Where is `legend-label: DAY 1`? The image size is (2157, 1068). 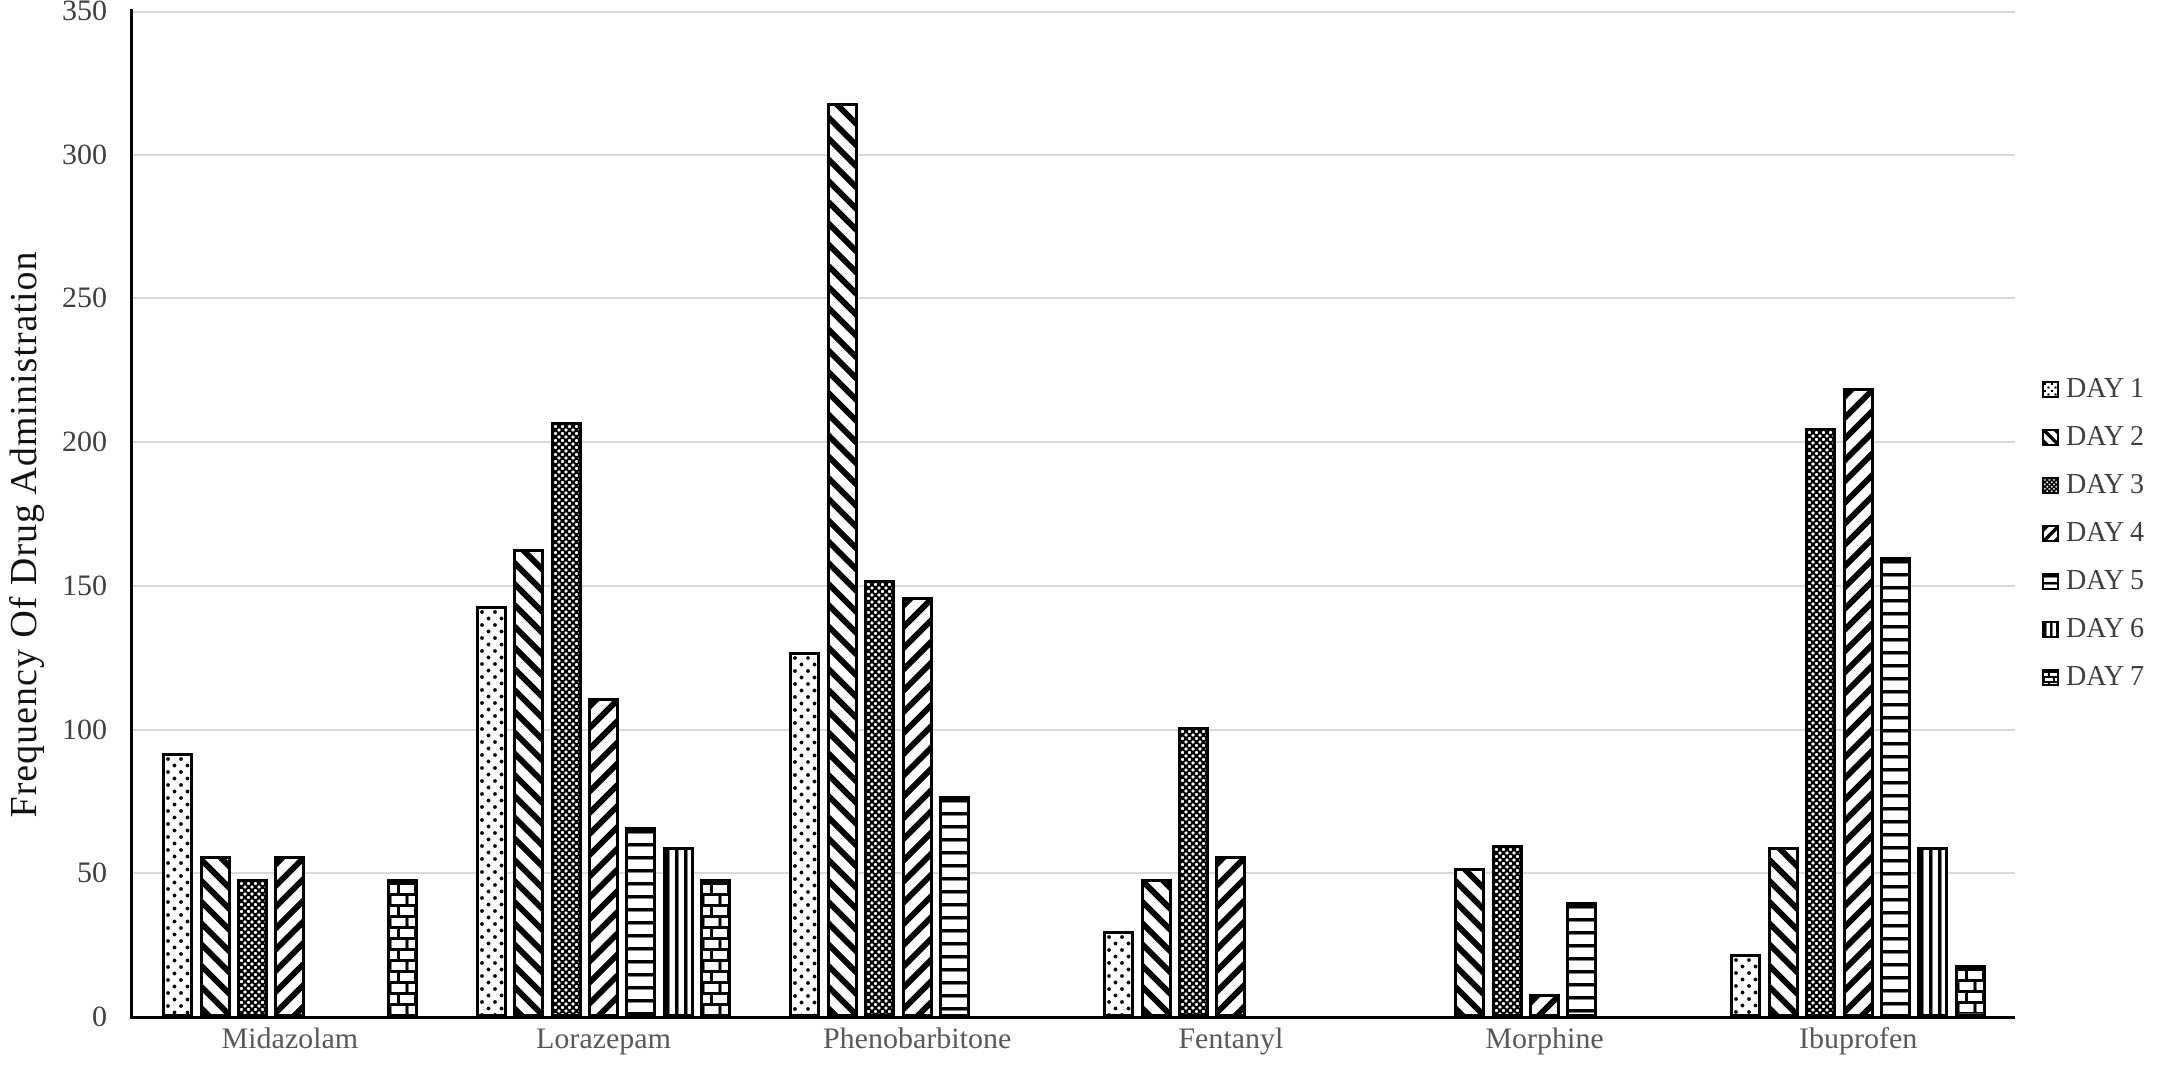
legend-label: DAY 1 is located at coordinates (2105, 388).